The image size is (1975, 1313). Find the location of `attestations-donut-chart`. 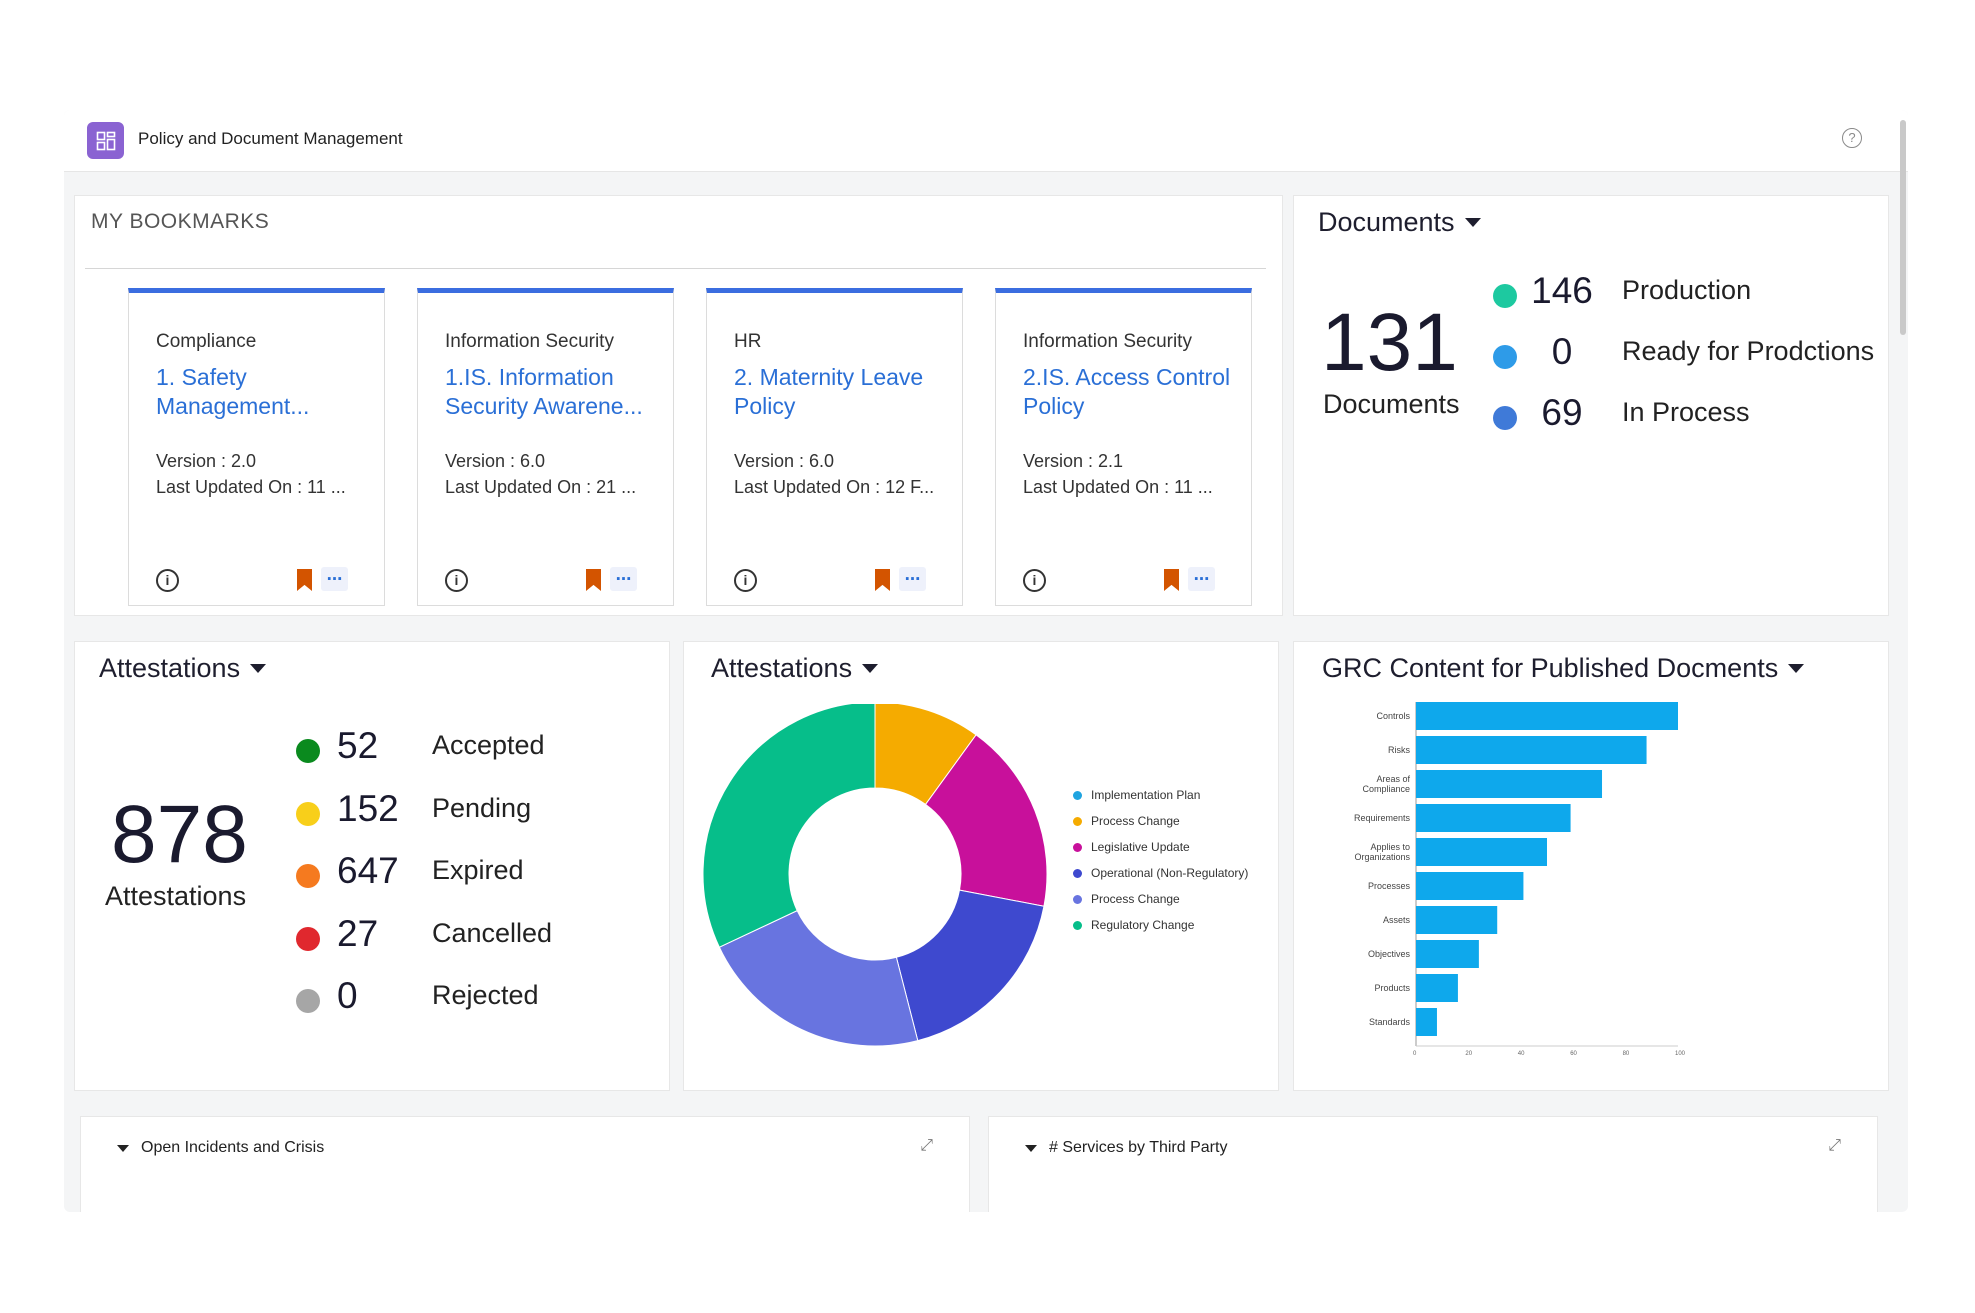

attestations-donut-chart is located at coordinates (875, 875).